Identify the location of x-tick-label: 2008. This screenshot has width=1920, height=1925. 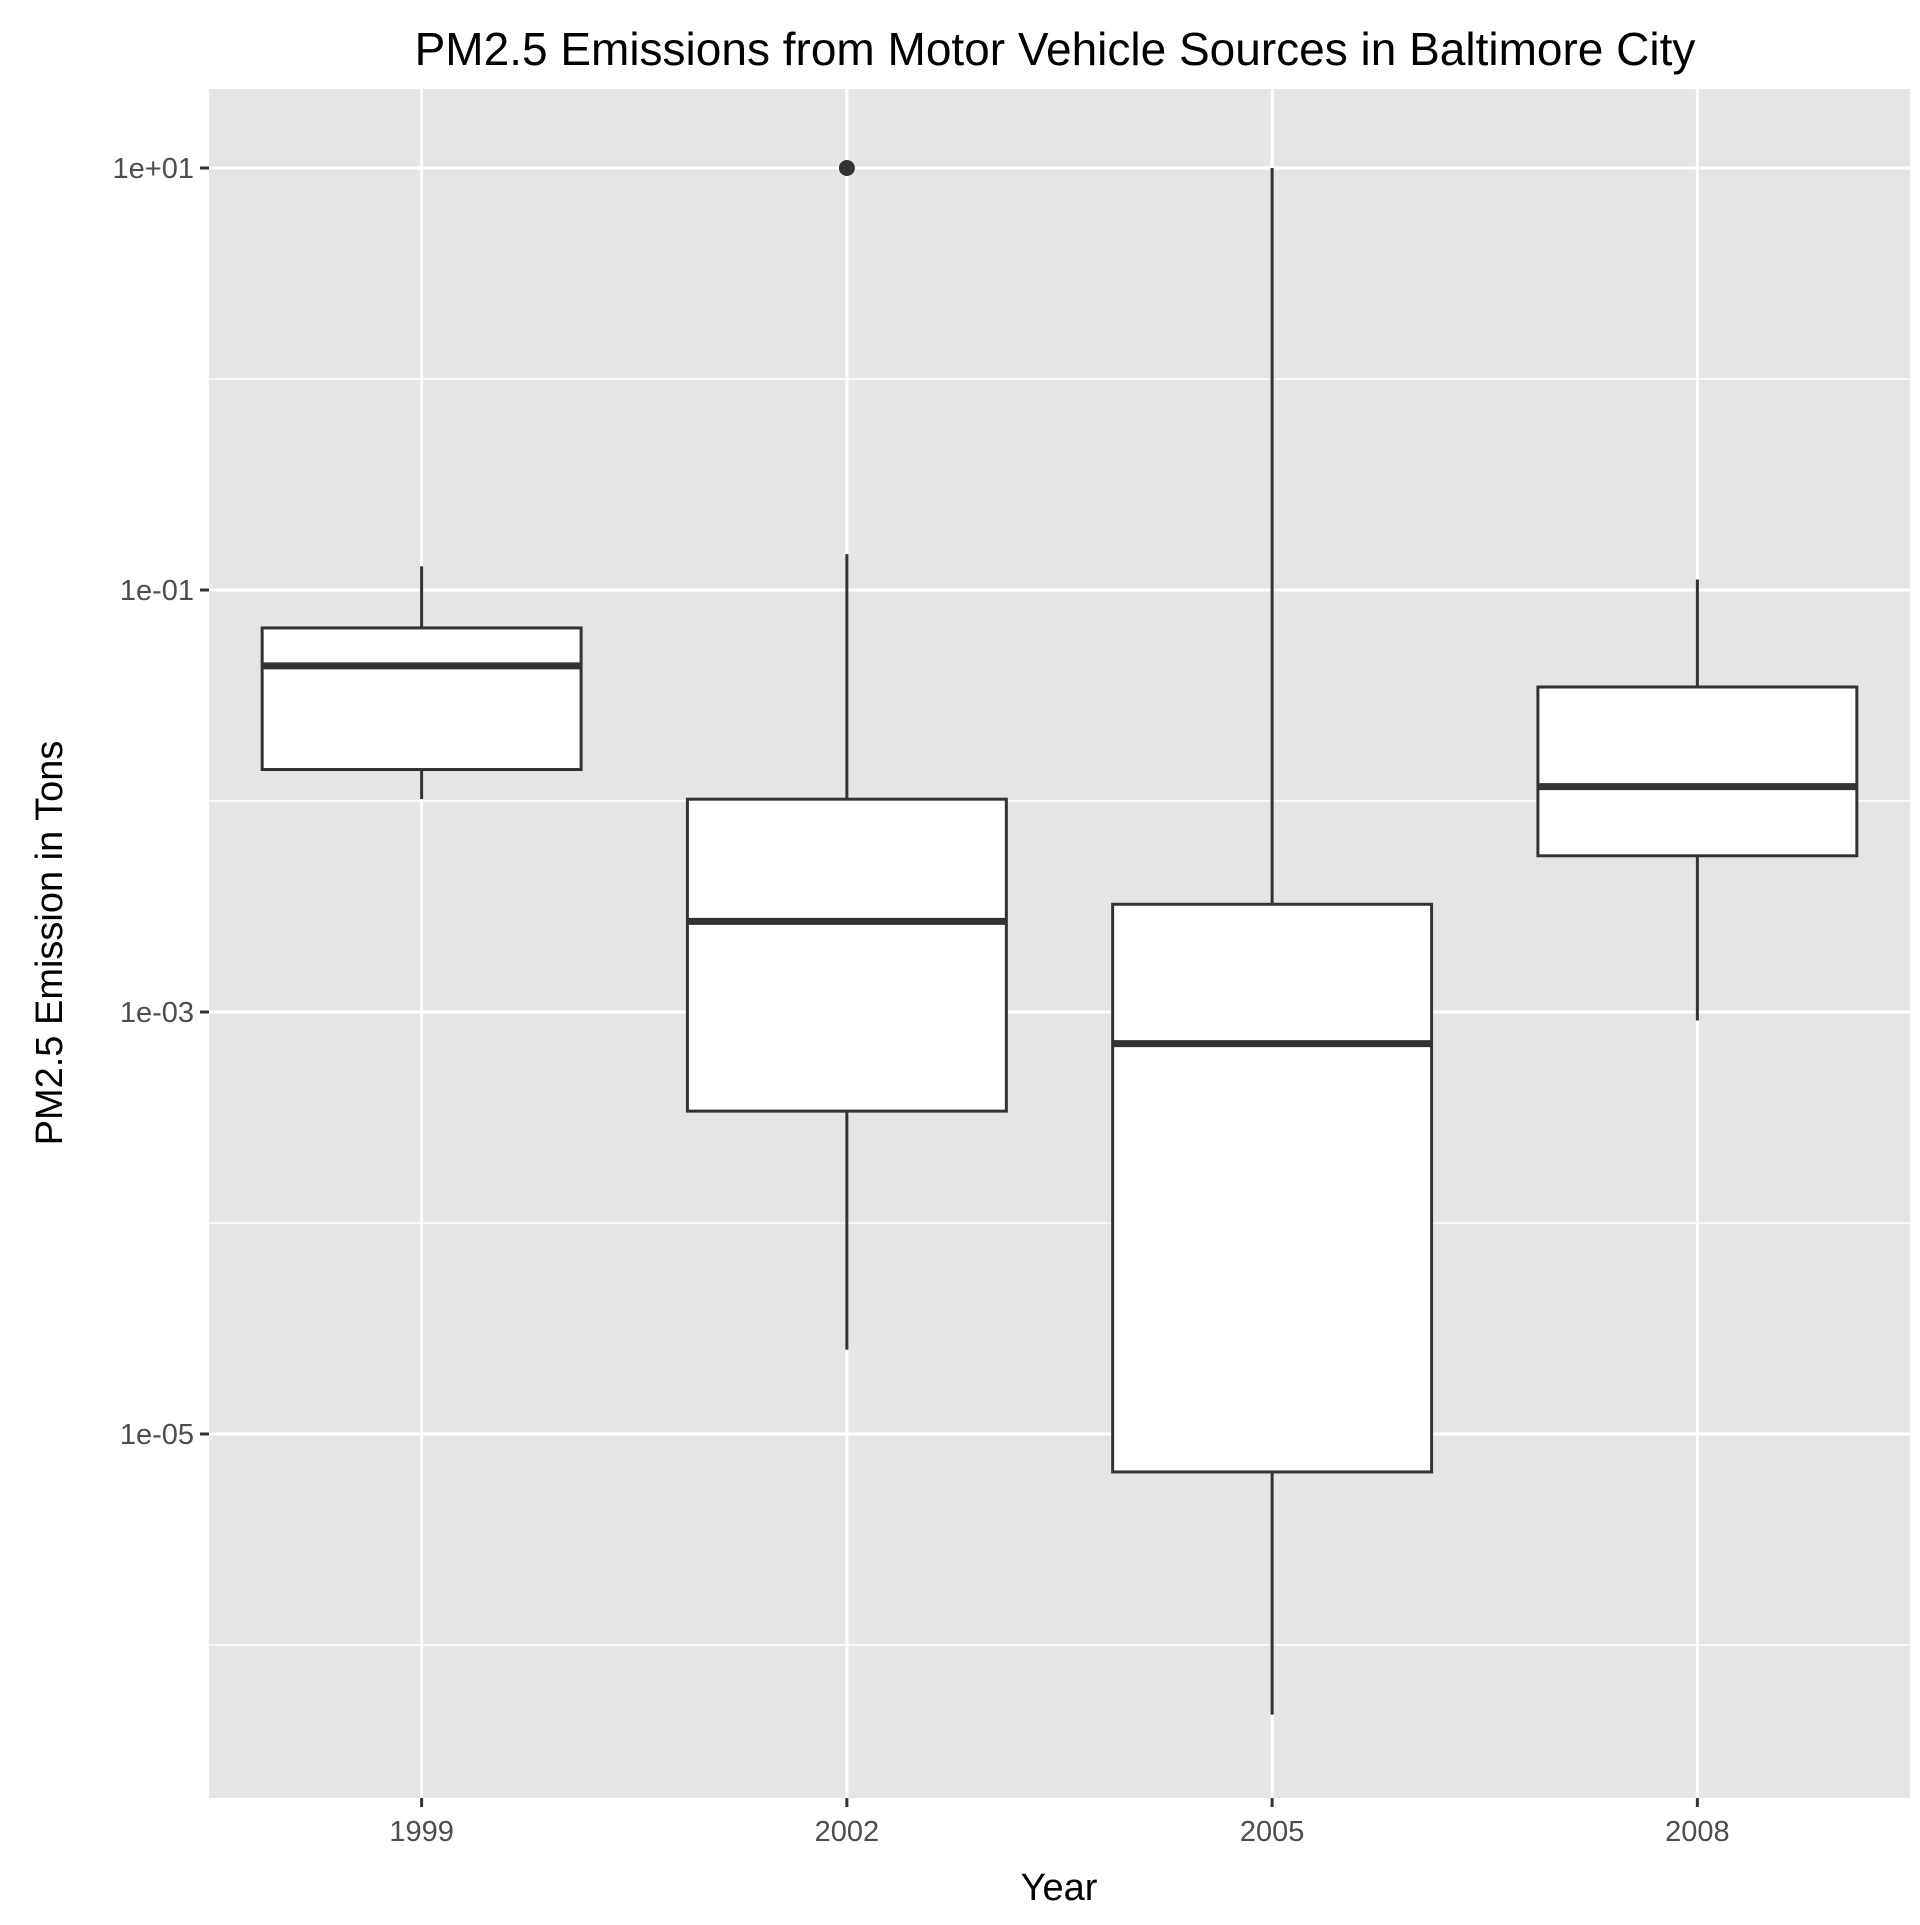
(1697, 1832).